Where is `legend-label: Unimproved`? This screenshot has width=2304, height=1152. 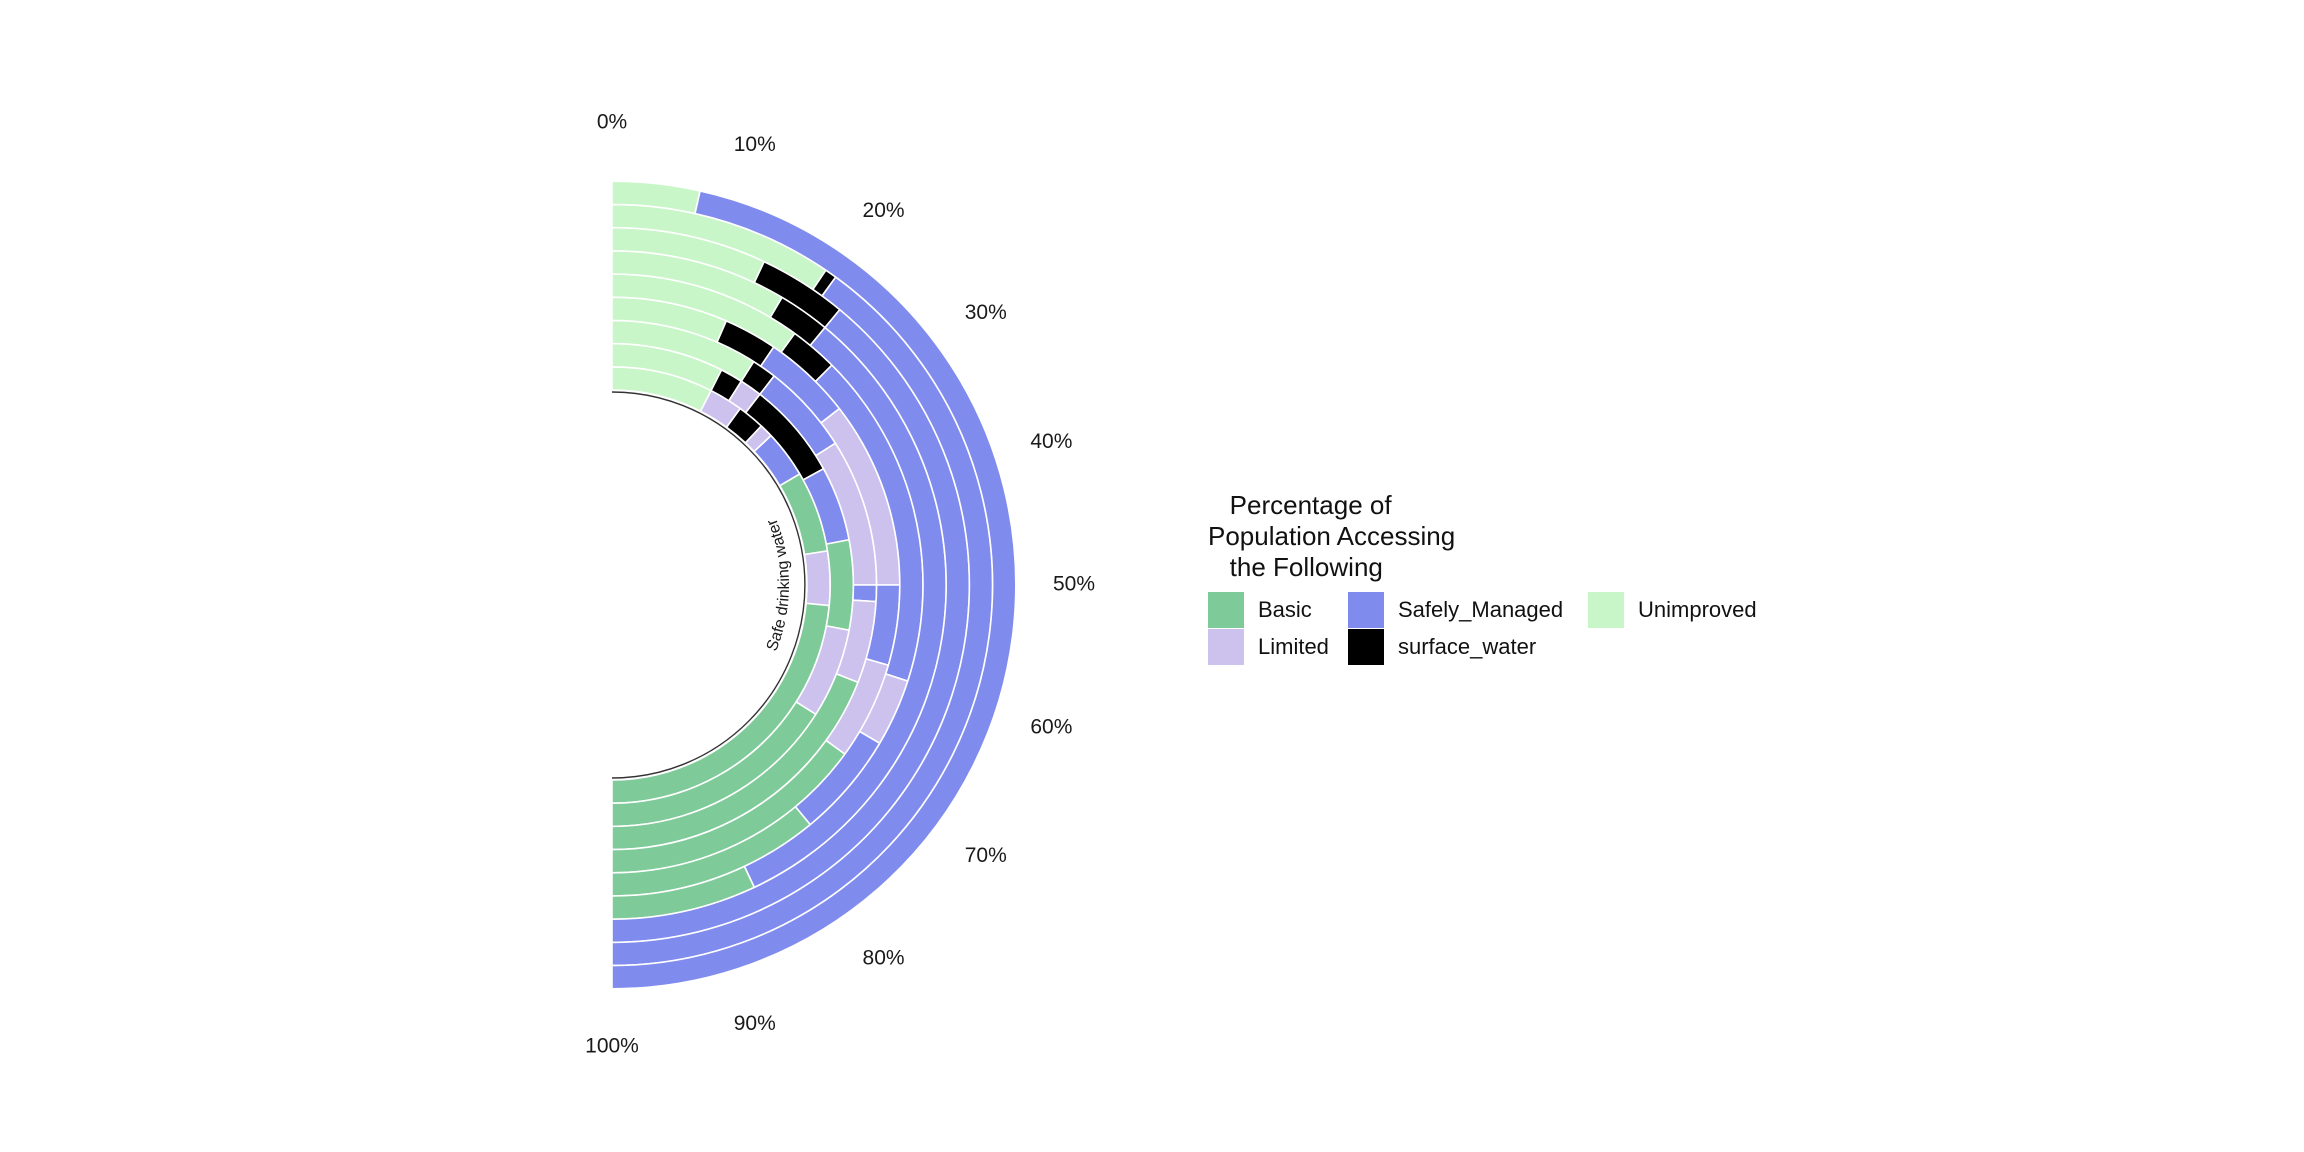 legend-label: Unimproved is located at coordinates (1697, 609).